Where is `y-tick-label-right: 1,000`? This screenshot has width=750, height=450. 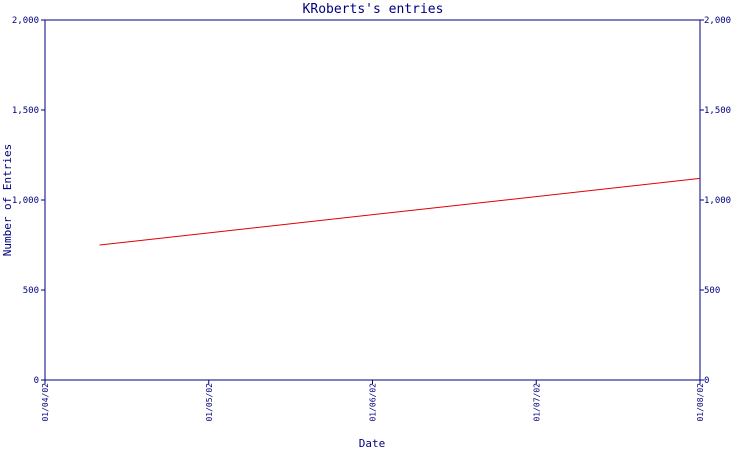 y-tick-label-right: 1,000 is located at coordinates (717, 201).